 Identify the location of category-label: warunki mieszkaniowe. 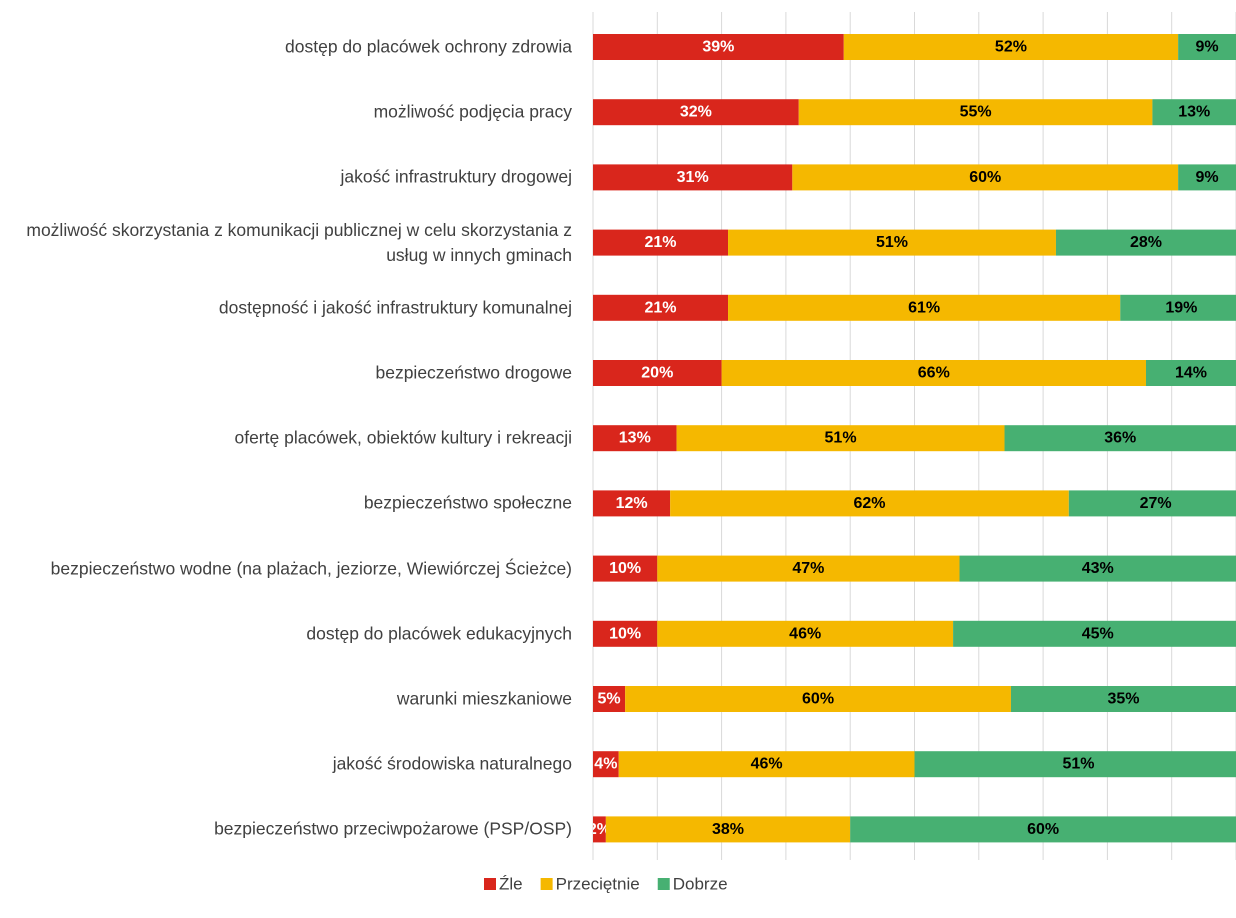
(484, 698).